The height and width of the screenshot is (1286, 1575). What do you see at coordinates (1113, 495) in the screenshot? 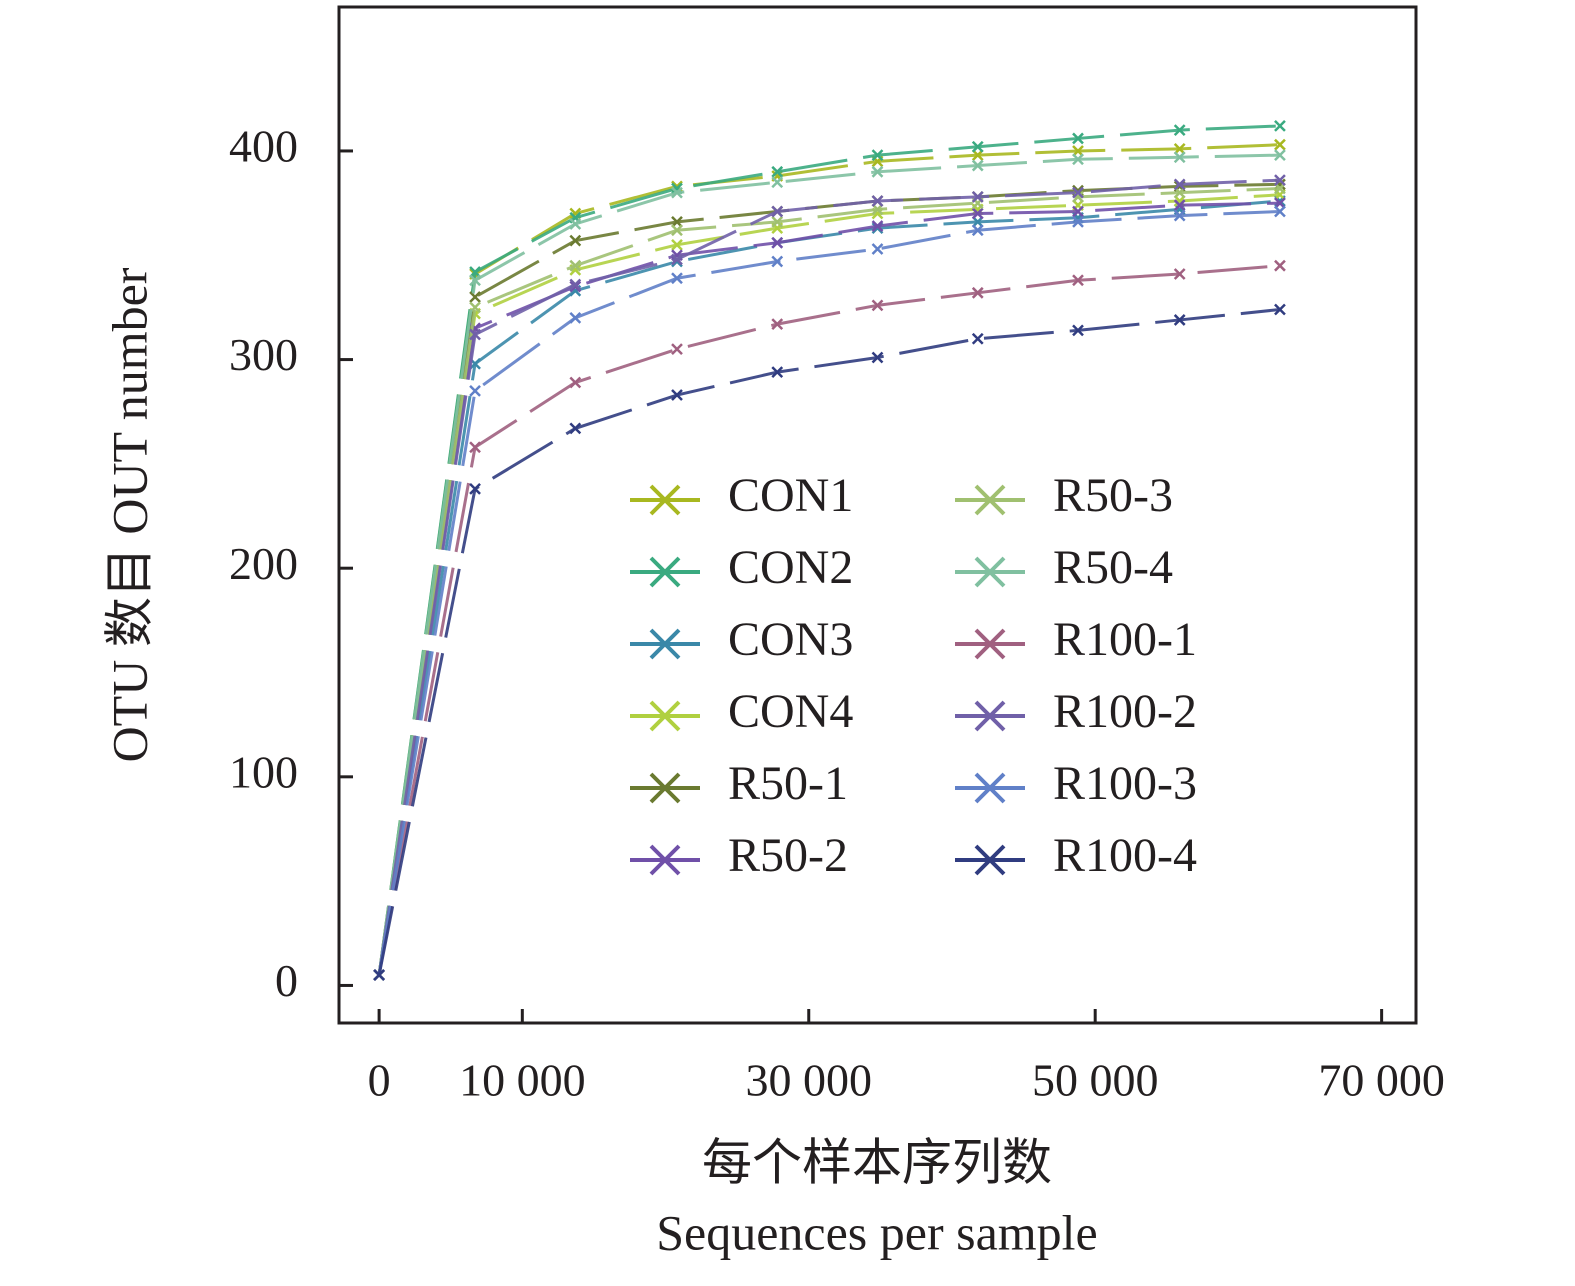
I see `legend-label: R50-3` at bounding box center [1113, 495].